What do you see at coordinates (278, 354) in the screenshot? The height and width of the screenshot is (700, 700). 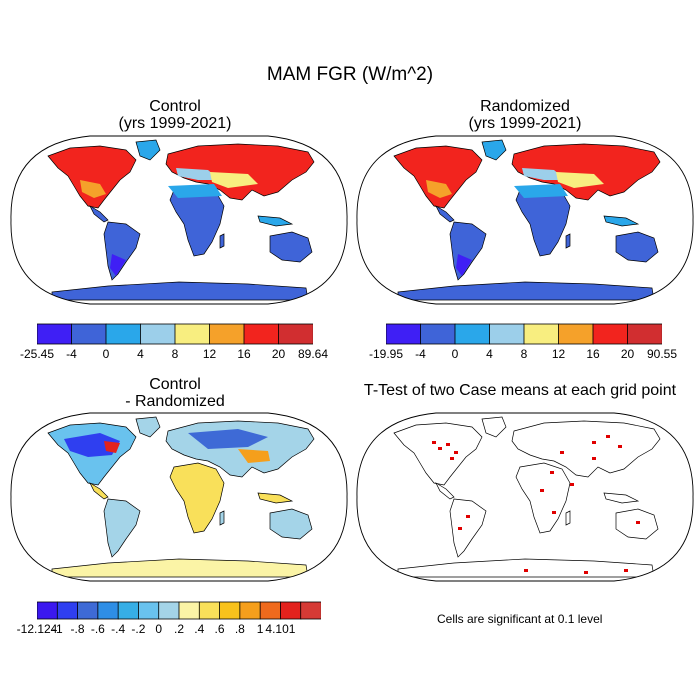 I see `control-colorbar-label: 20` at bounding box center [278, 354].